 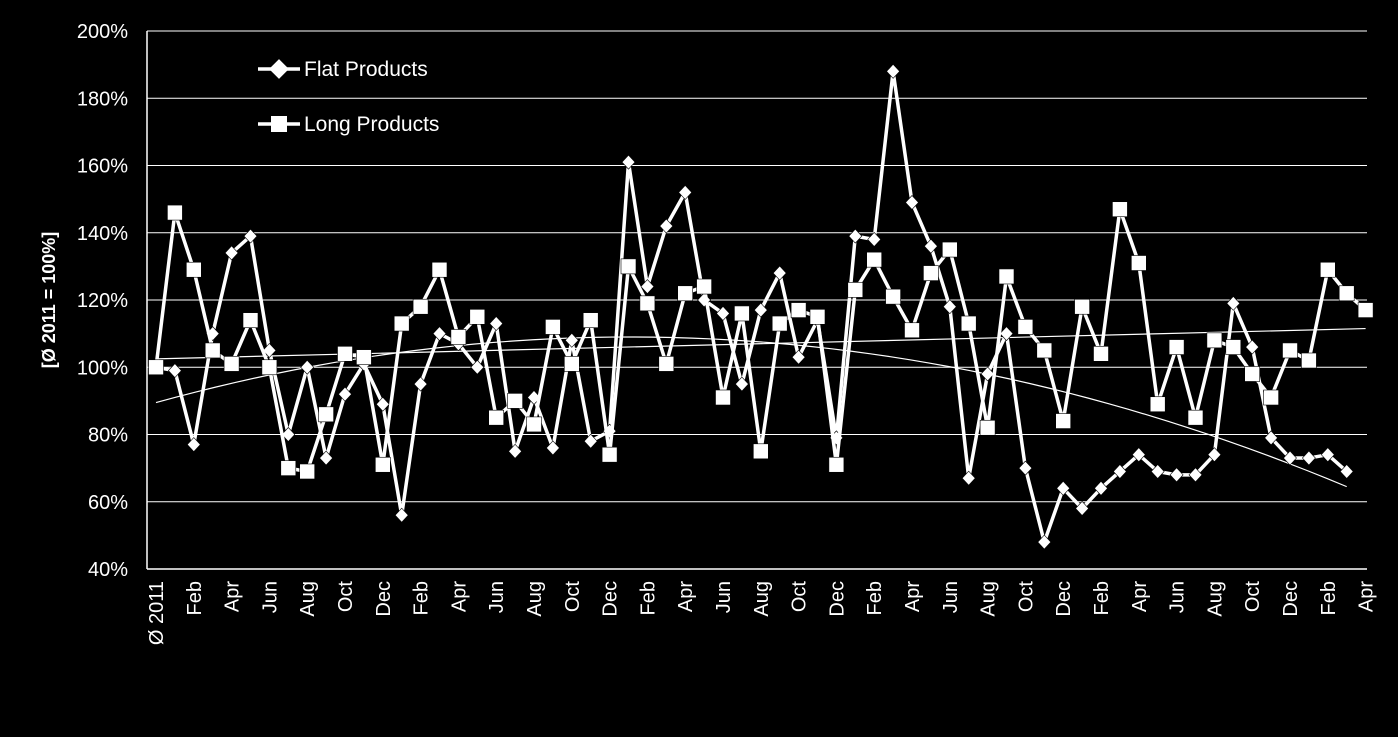 What do you see at coordinates (108, 570) in the screenshot?
I see `y-tick-label: 40%` at bounding box center [108, 570].